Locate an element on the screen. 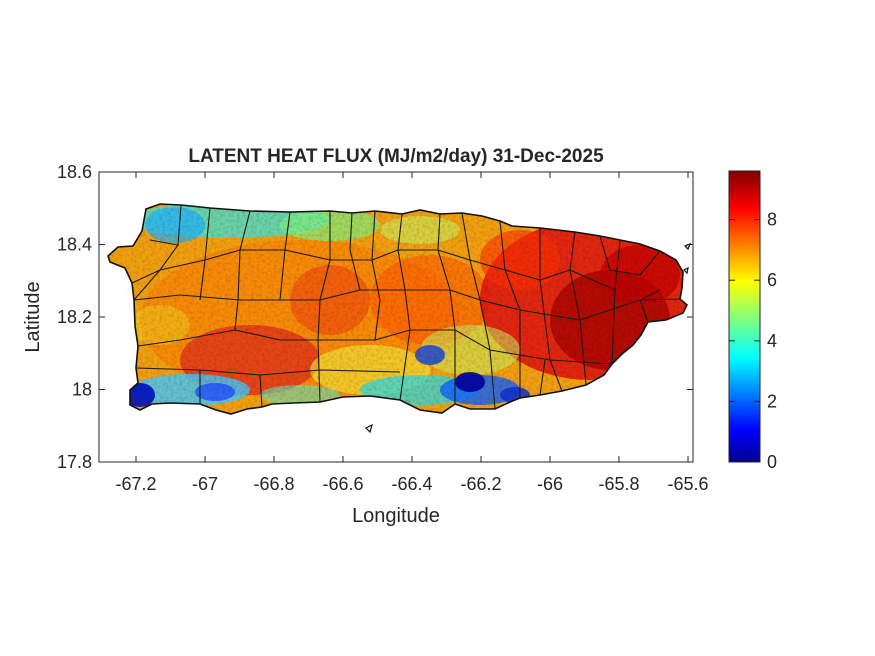  y-tick-label: 18.4 is located at coordinates (74, 245).